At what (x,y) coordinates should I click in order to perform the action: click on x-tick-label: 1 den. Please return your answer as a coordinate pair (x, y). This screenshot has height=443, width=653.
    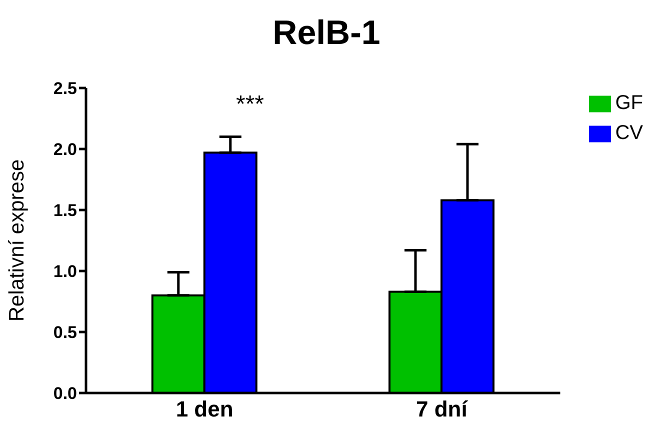
    Looking at the image, I should click on (205, 409).